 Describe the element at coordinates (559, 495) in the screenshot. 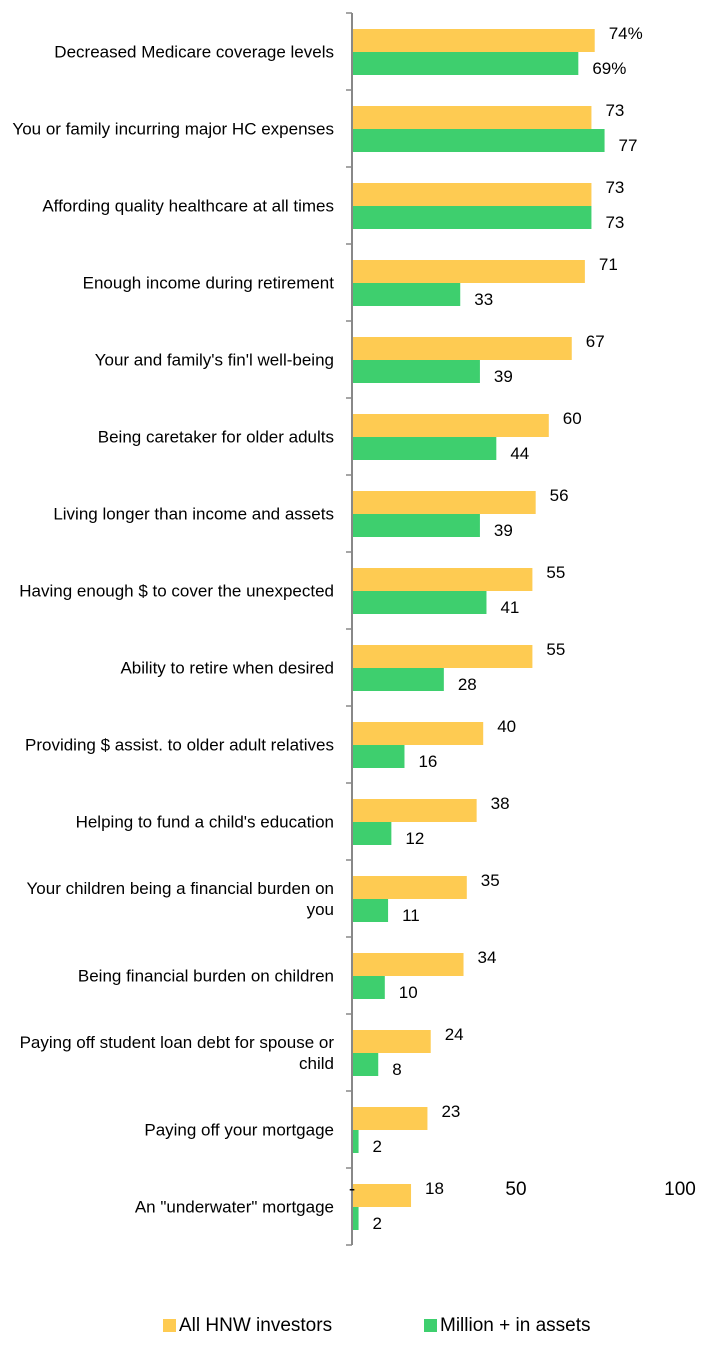

I see `data-label: 56` at that location.